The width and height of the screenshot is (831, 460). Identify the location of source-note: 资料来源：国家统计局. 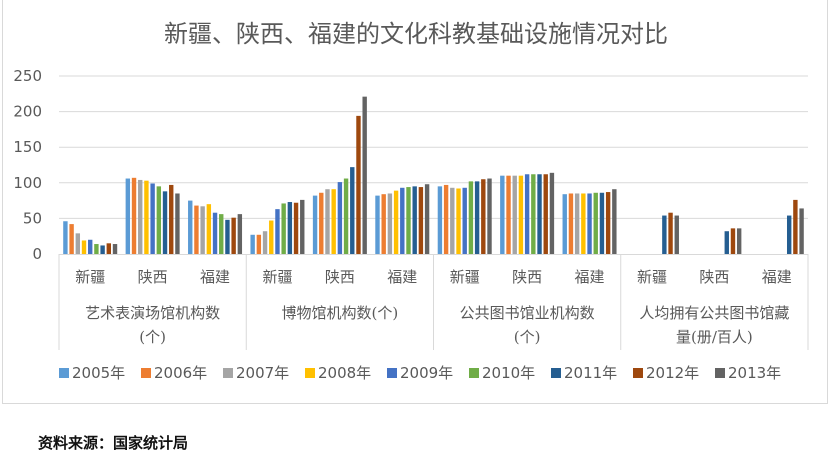
(113, 443).